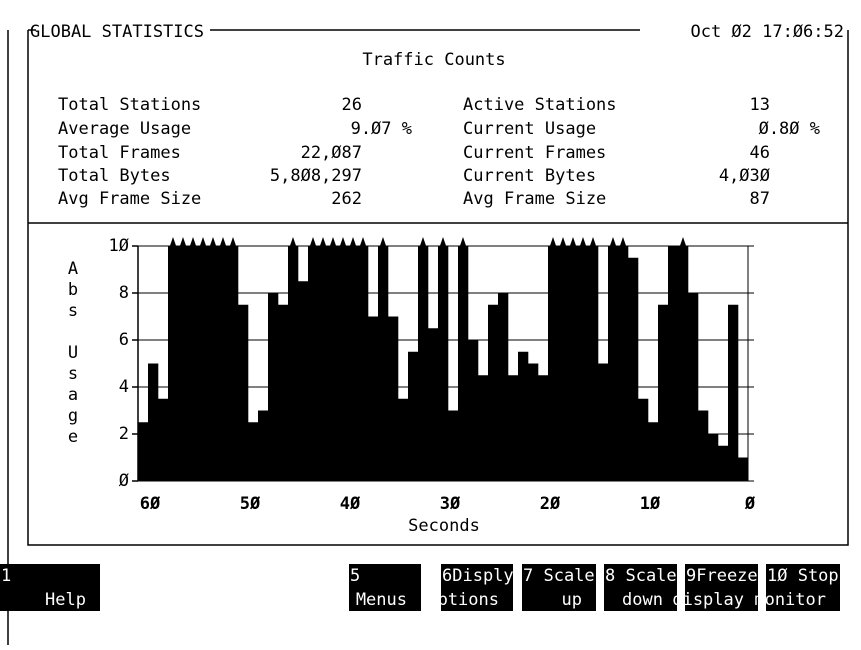  I want to click on screen-title: GLOBAL STATISTICS, so click(117, 32).